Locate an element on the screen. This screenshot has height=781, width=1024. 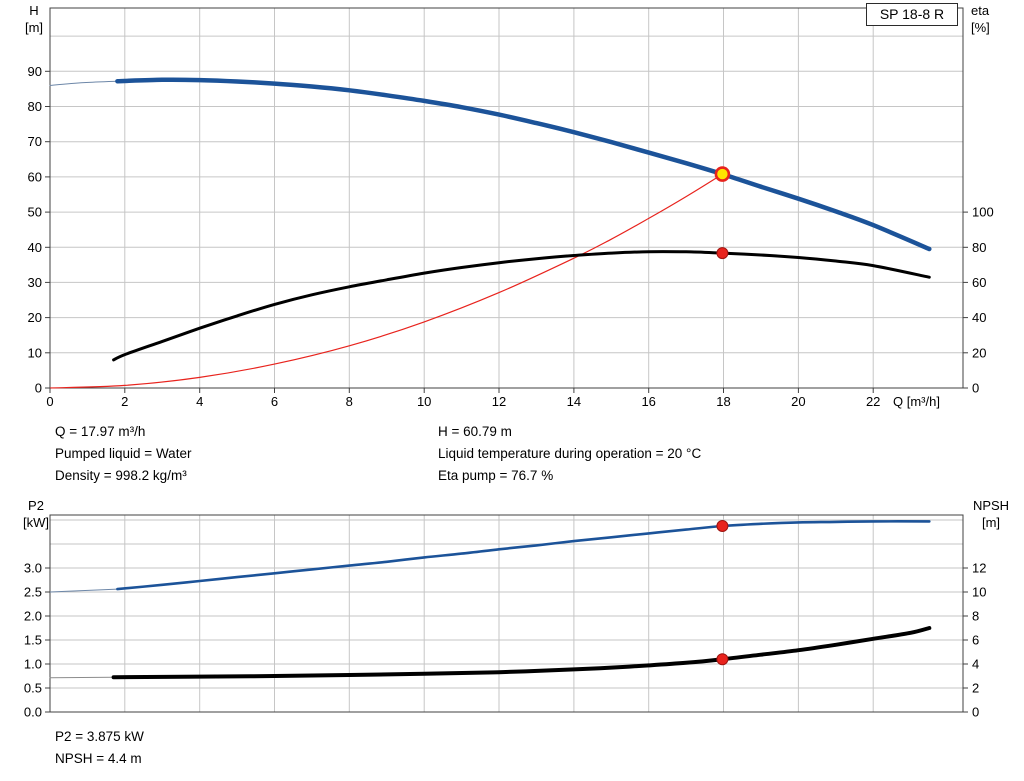
x-tick-label: 10 is located at coordinates (424, 401).